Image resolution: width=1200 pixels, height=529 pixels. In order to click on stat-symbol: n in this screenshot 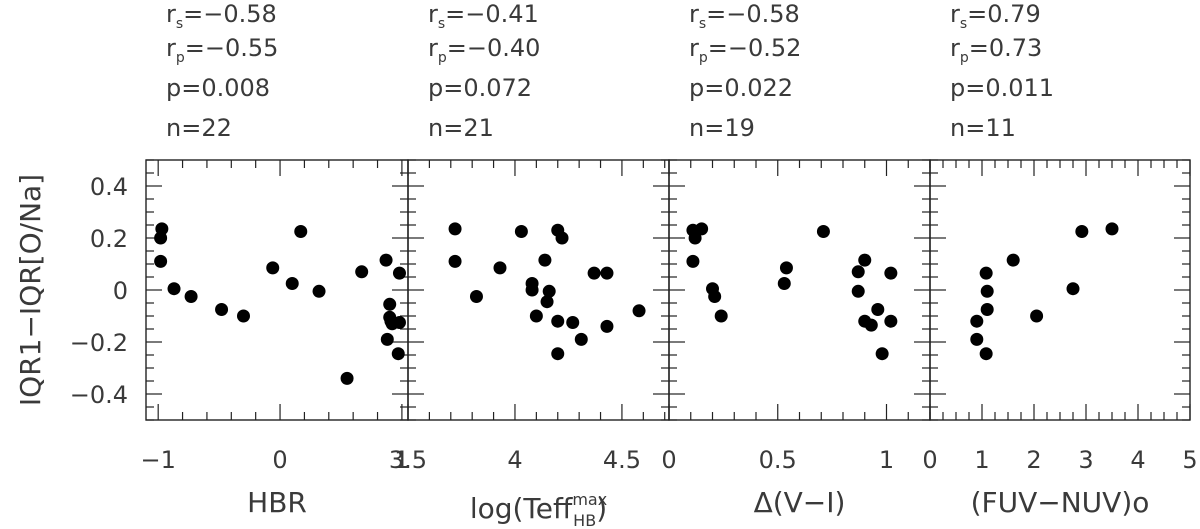, I will do `click(696, 128)`.